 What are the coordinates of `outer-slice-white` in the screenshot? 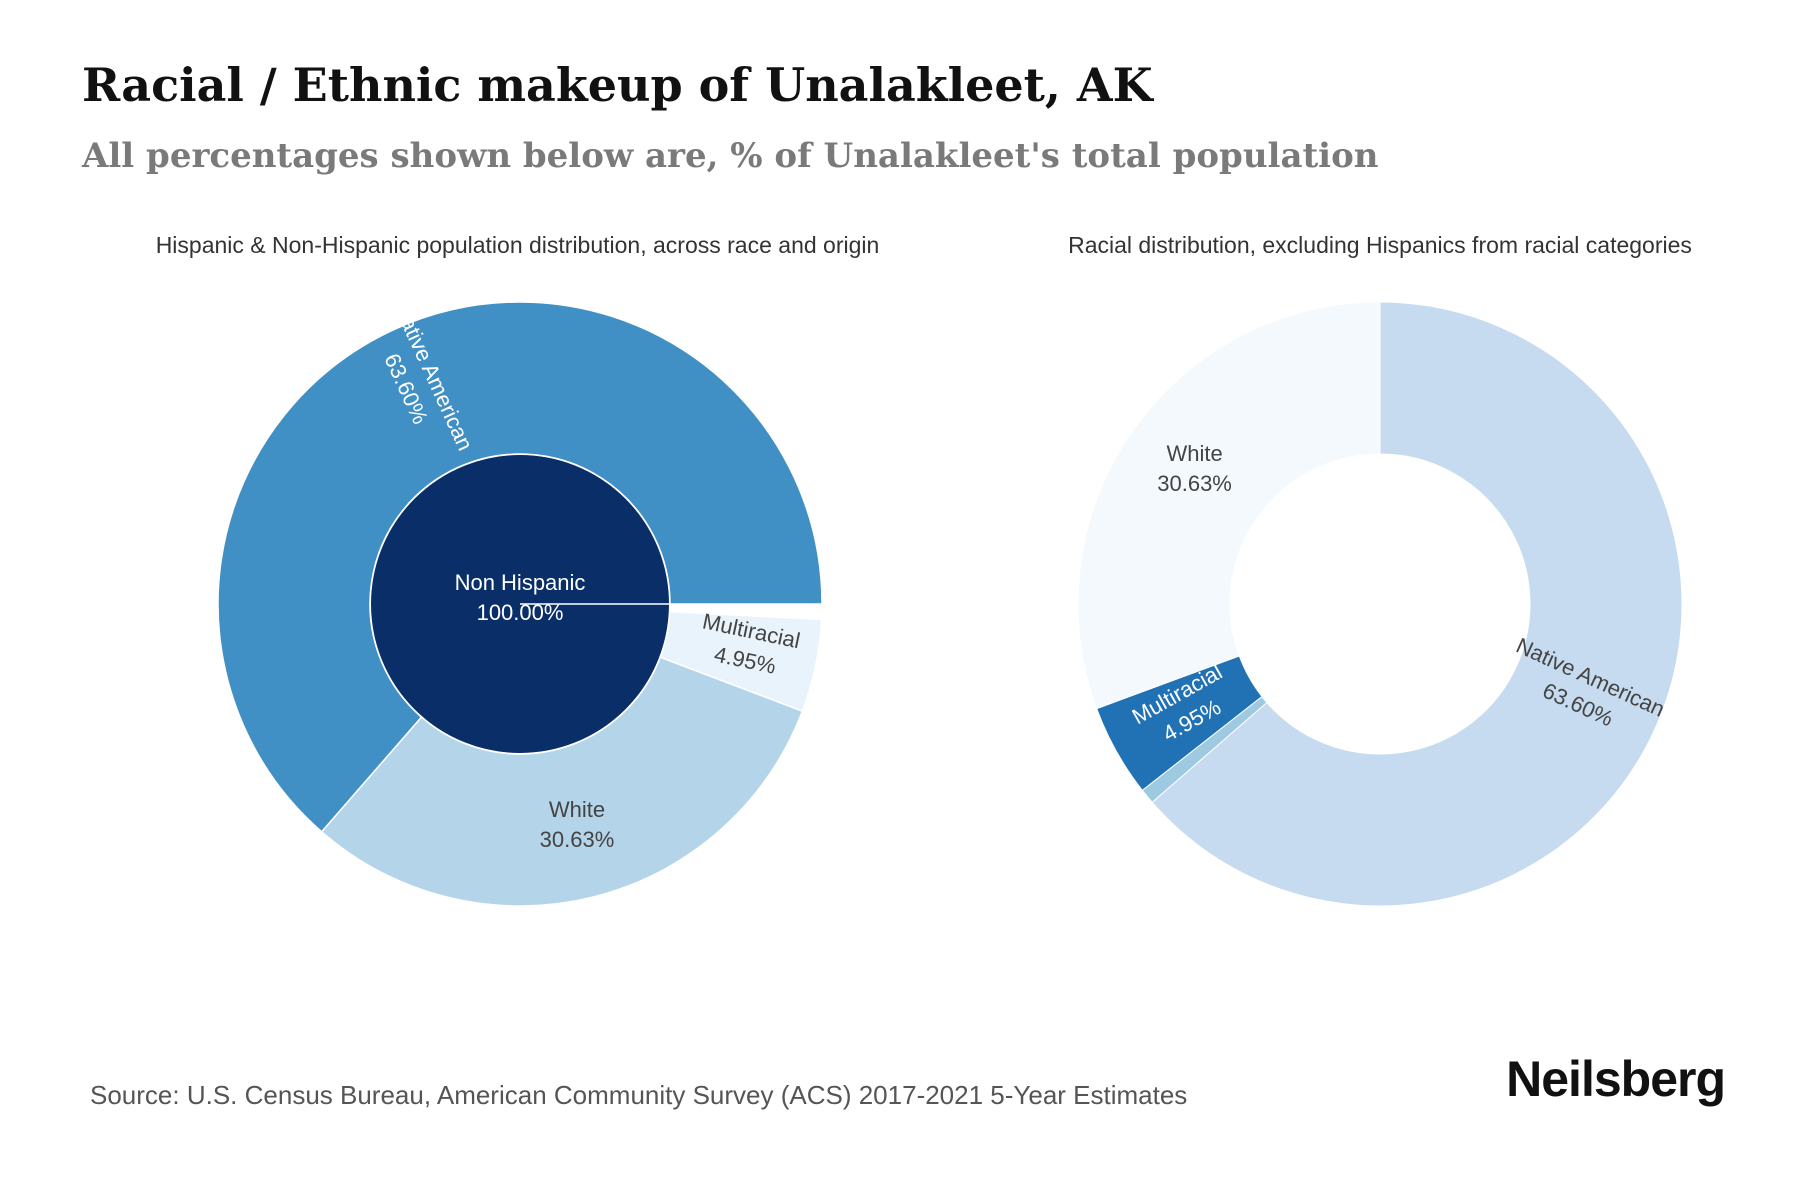 It's located at (562, 781).